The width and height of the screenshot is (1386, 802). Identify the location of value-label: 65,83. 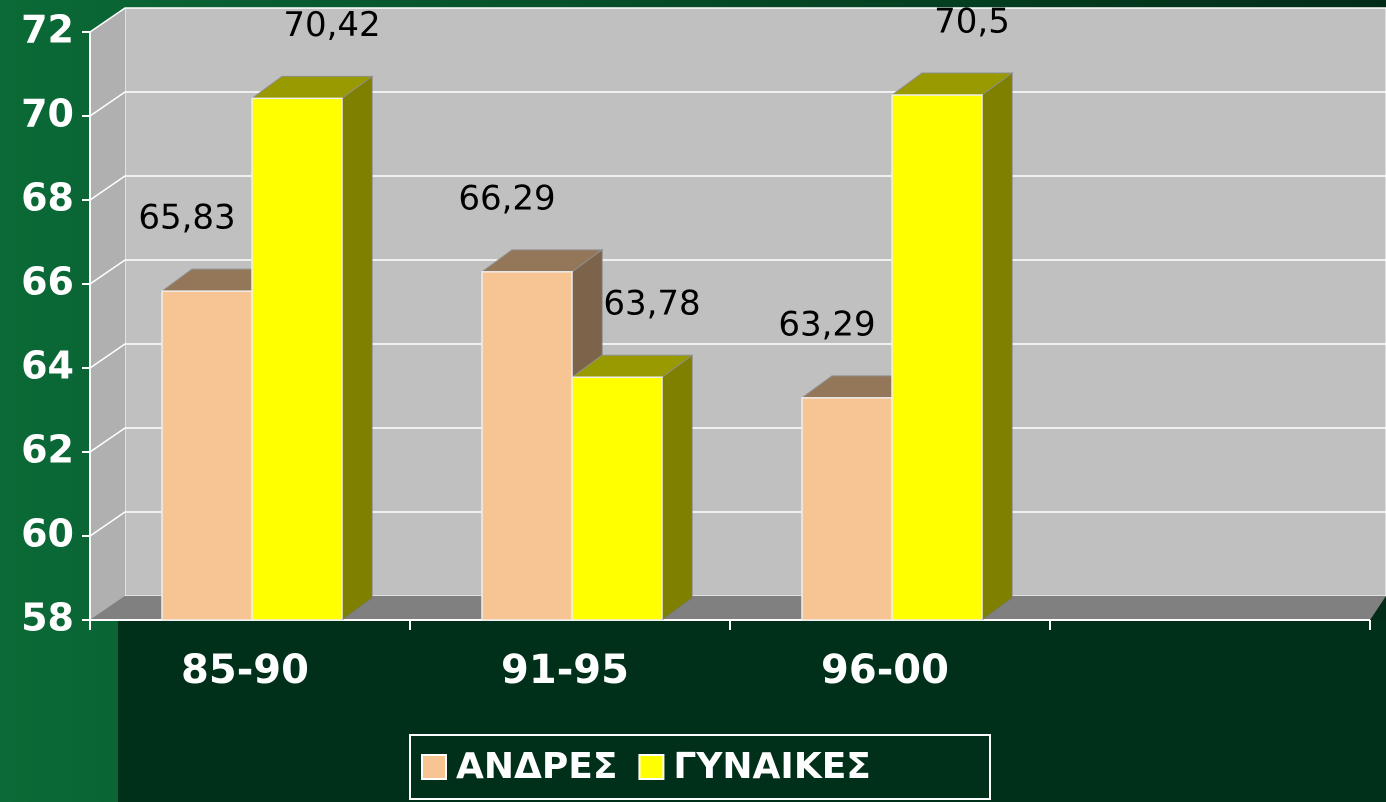
(186, 218).